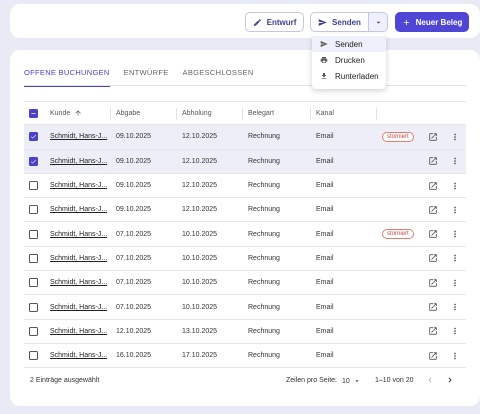 Image resolution: width=480 pixels, height=414 pixels. I want to click on send-button: Senden, so click(339, 22).